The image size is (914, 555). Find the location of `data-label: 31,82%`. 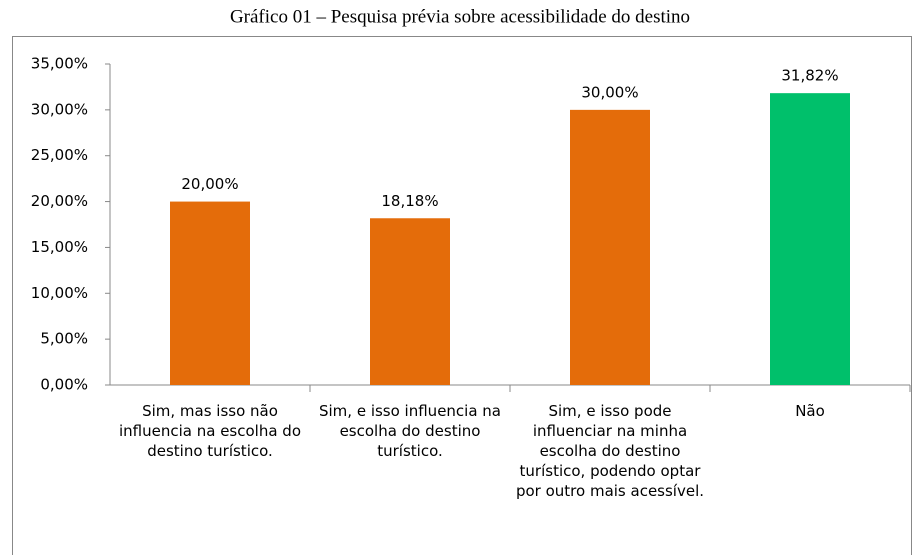

data-label: 31,82% is located at coordinates (809, 76).